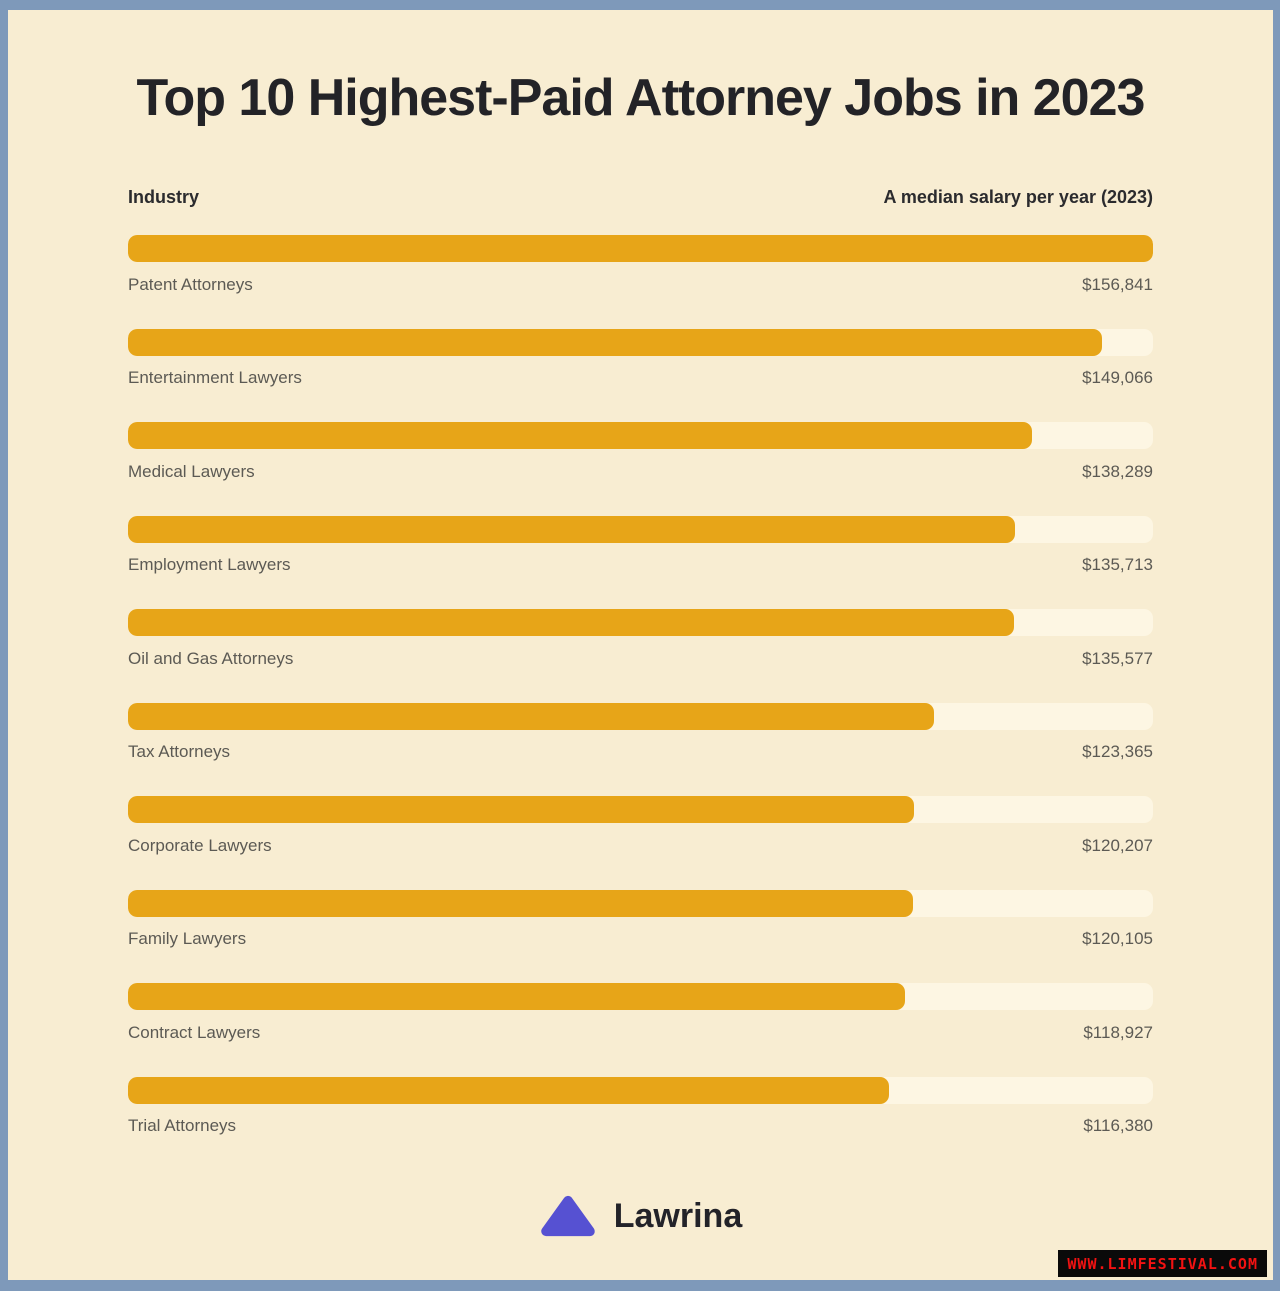 This screenshot has width=1280, height=1291. I want to click on watermark-badge: WWW.LIMFESTIVAL.COM, so click(1162, 1263).